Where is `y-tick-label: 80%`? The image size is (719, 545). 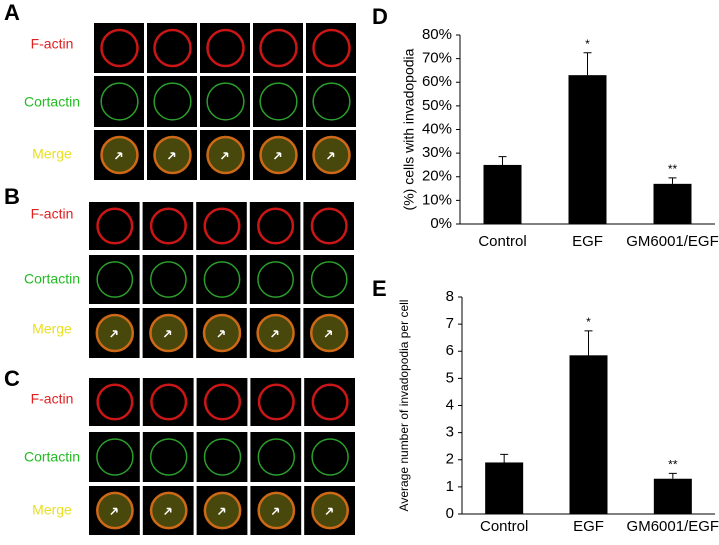 y-tick-label: 80% is located at coordinates (437, 34).